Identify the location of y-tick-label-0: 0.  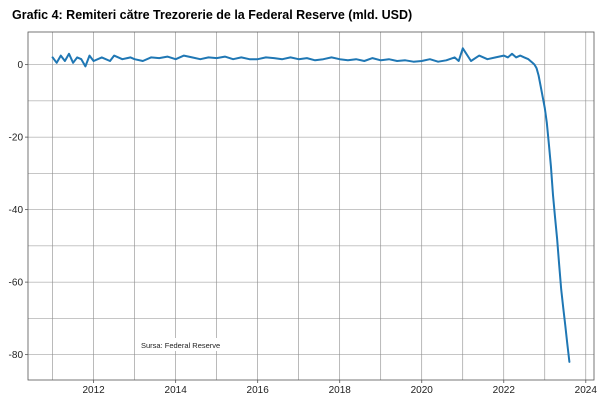
(20, 65).